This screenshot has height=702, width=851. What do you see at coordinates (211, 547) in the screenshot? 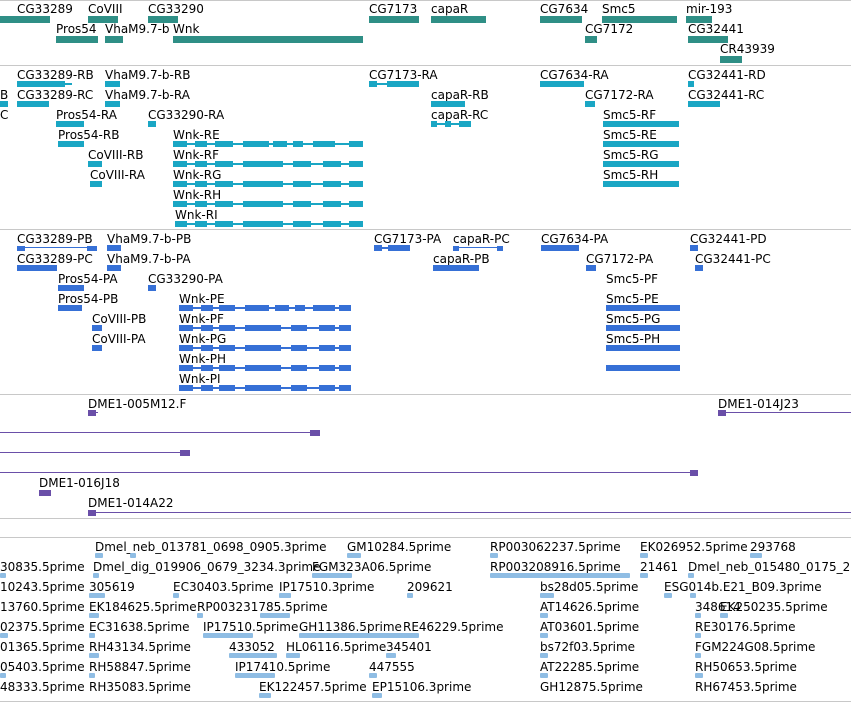
I see `ests-label-dmel-neb-013781-0698-0905-3prime: Dmel_neb_013781_0698_0905.3prime` at bounding box center [211, 547].